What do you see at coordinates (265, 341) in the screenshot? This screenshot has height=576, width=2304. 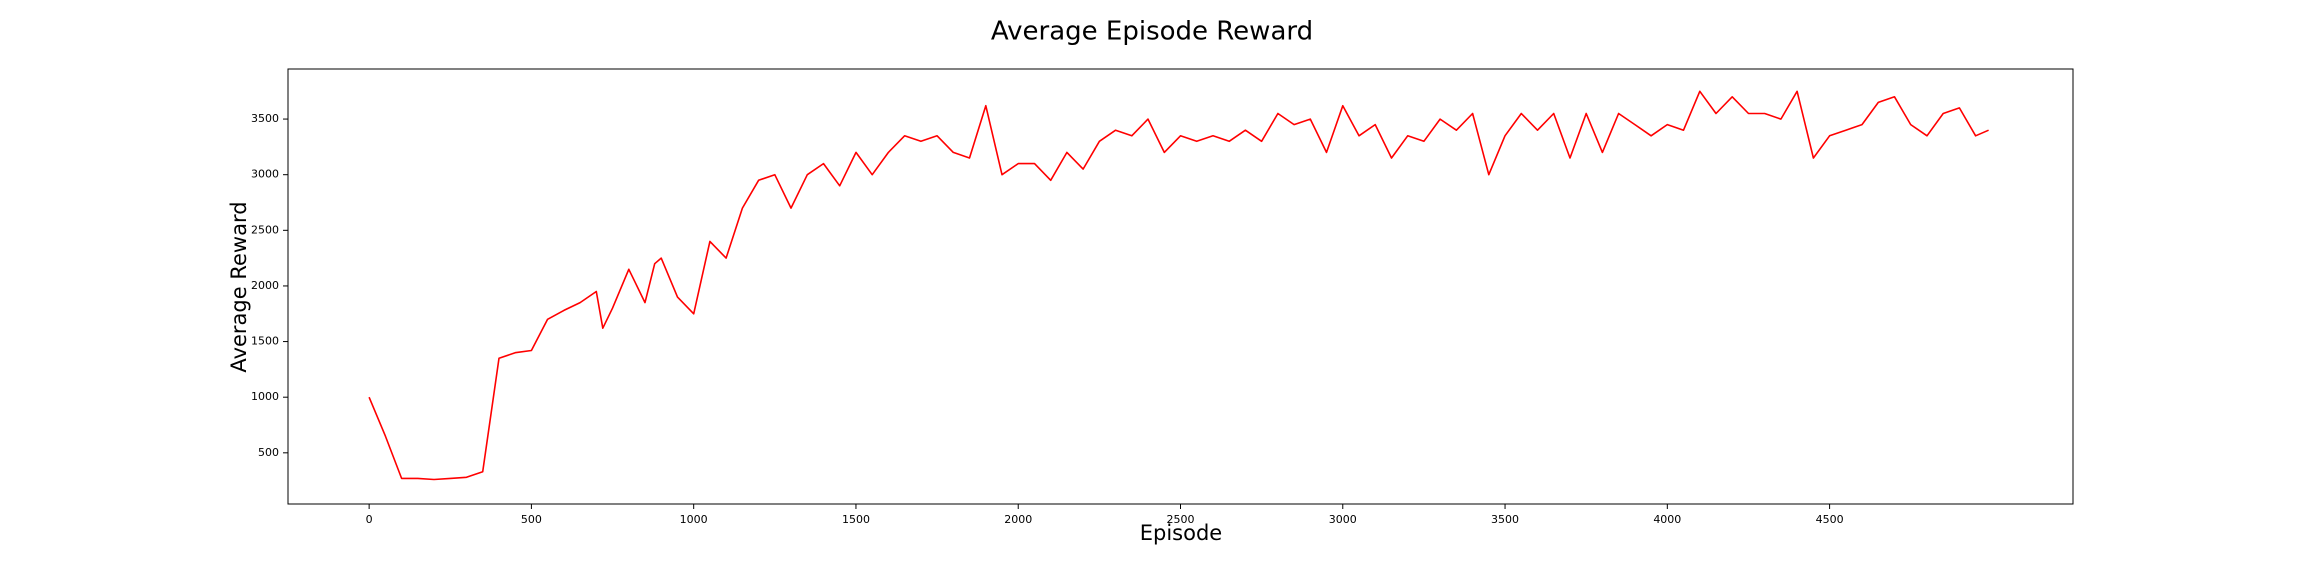 I see `y-tick-label: 1500` at bounding box center [265, 341].